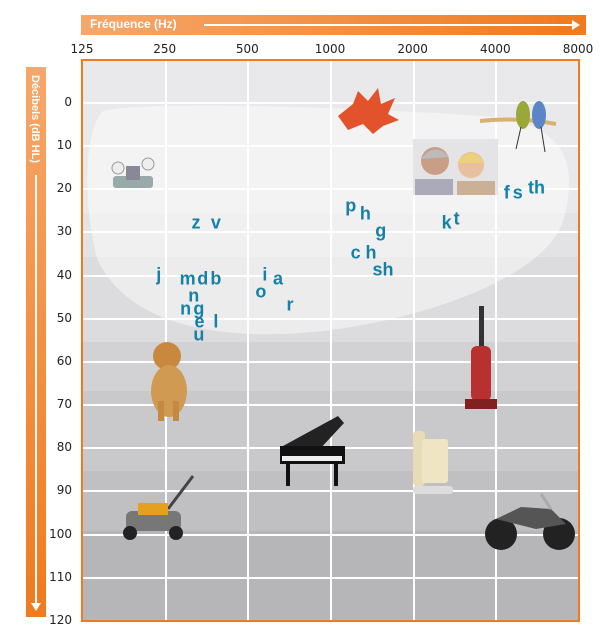 This screenshot has height=640, width=607. What do you see at coordinates (187, 278) in the screenshot?
I see `speech-sound-m: m` at bounding box center [187, 278].